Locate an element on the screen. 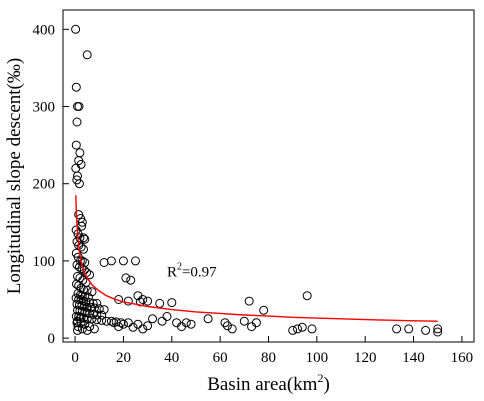 The width and height of the screenshot is (484, 401). x-axis-title-text: Basin area(km is located at coordinates (262, 384).